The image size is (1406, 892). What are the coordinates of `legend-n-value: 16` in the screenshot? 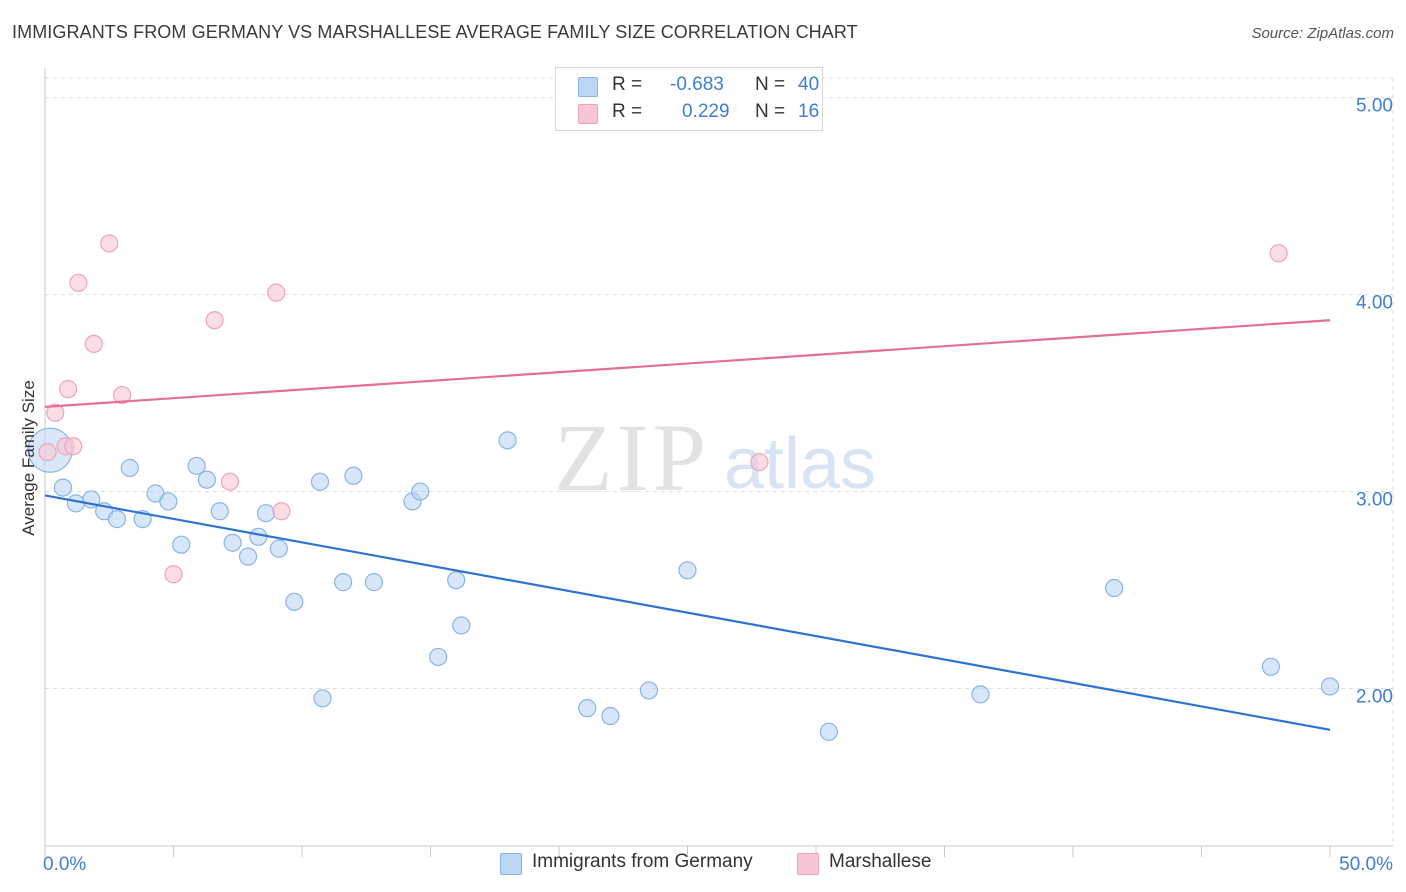 It's located at (809, 111).